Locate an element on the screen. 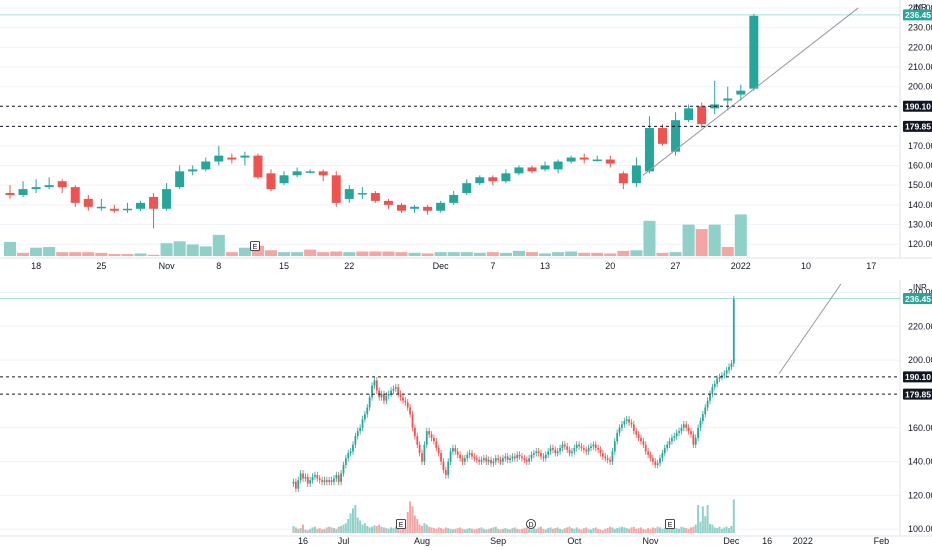  overview-y-tick-label: 120.00 is located at coordinates (920, 495).